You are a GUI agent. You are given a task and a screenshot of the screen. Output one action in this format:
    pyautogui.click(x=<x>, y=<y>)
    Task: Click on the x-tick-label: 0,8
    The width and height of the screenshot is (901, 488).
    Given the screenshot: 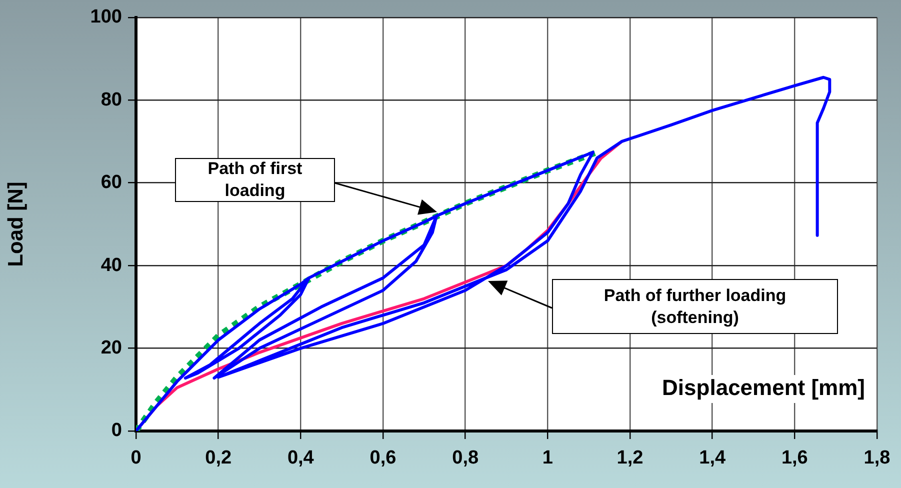 What is the action you would take?
    pyautogui.click(x=465, y=458)
    